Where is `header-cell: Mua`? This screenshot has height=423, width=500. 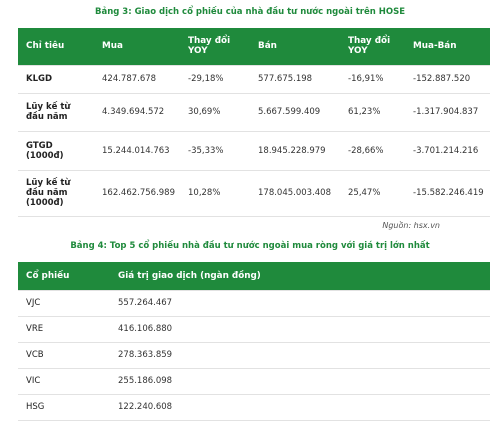
header-cell: Mua is located at coordinates (137, 46).